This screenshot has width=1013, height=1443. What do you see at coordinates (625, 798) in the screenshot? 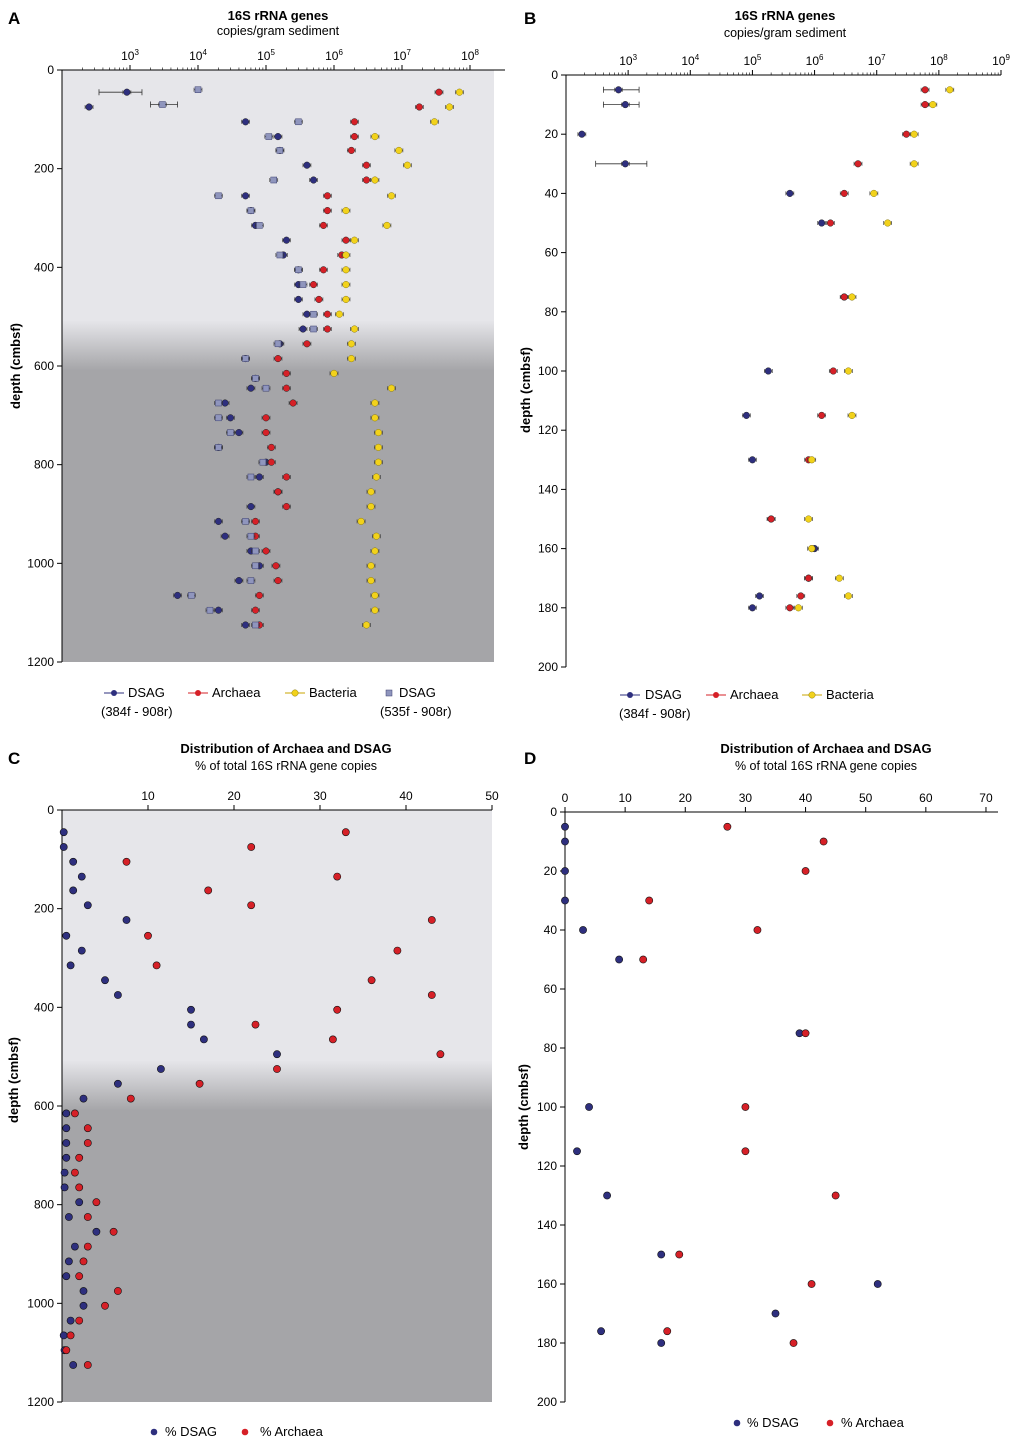
I see `panel-d-x-tick-label: 10` at bounding box center [625, 798].